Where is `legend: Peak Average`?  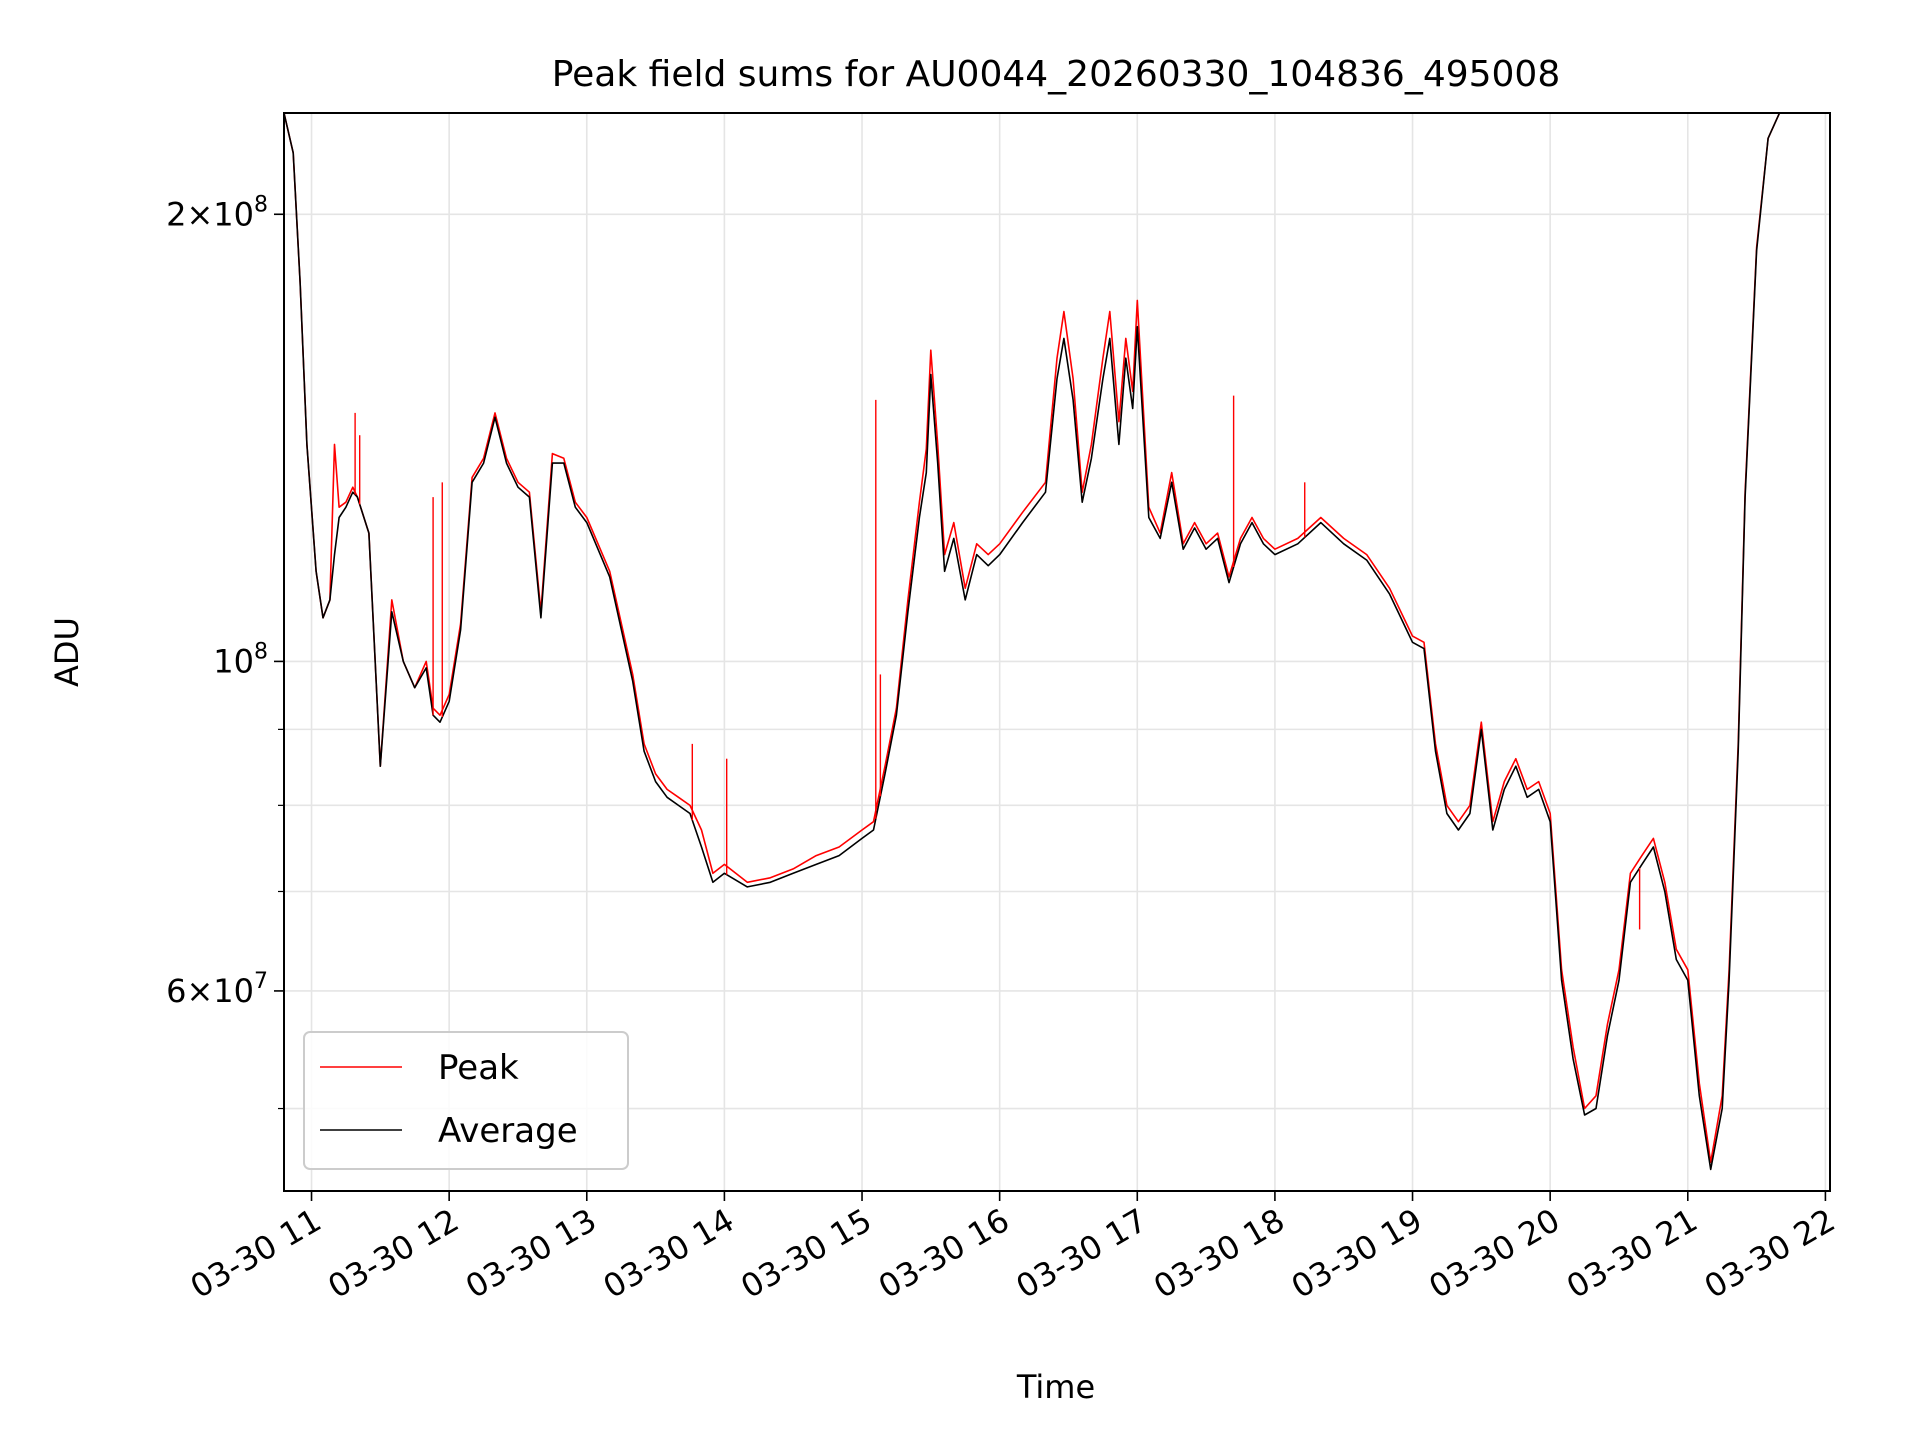
legend: Peak Average is located at coordinates (466, 1100).